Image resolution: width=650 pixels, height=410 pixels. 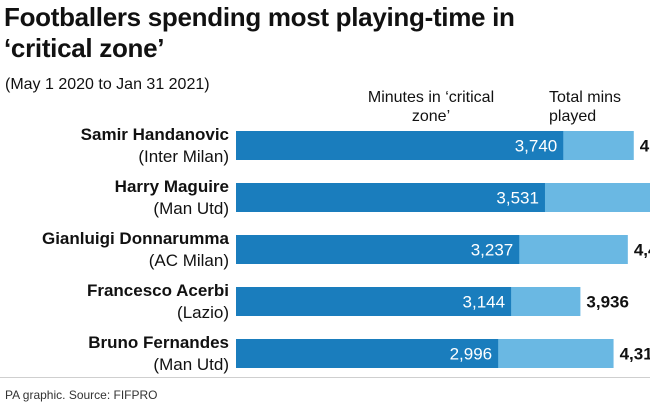 What do you see at coordinates (645, 146) in the screenshot?
I see `total-minutes-label: 4,546` at bounding box center [645, 146].